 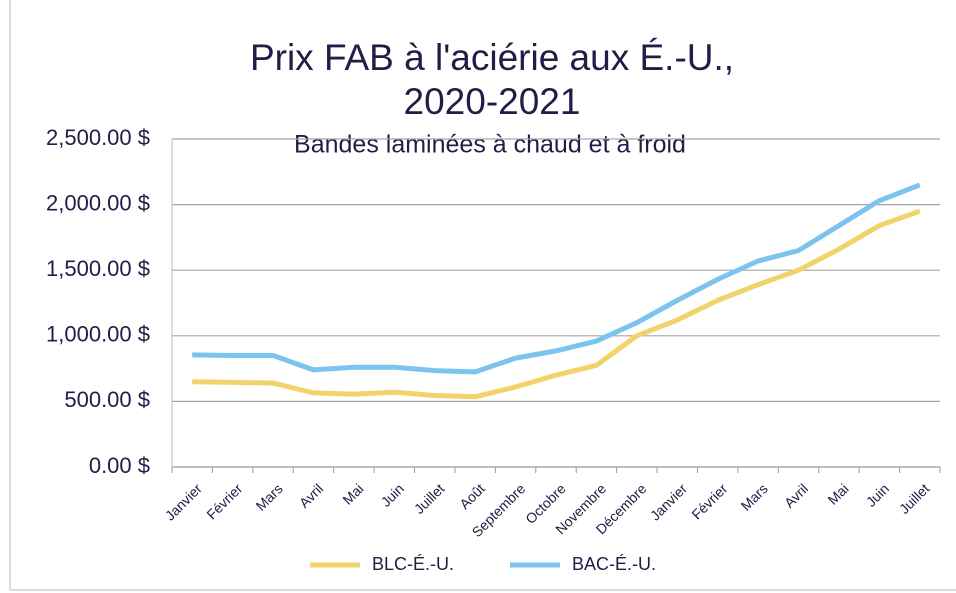 What do you see at coordinates (413, 564) in the screenshot?
I see `legend-label: BLC-É.-U.` at bounding box center [413, 564].